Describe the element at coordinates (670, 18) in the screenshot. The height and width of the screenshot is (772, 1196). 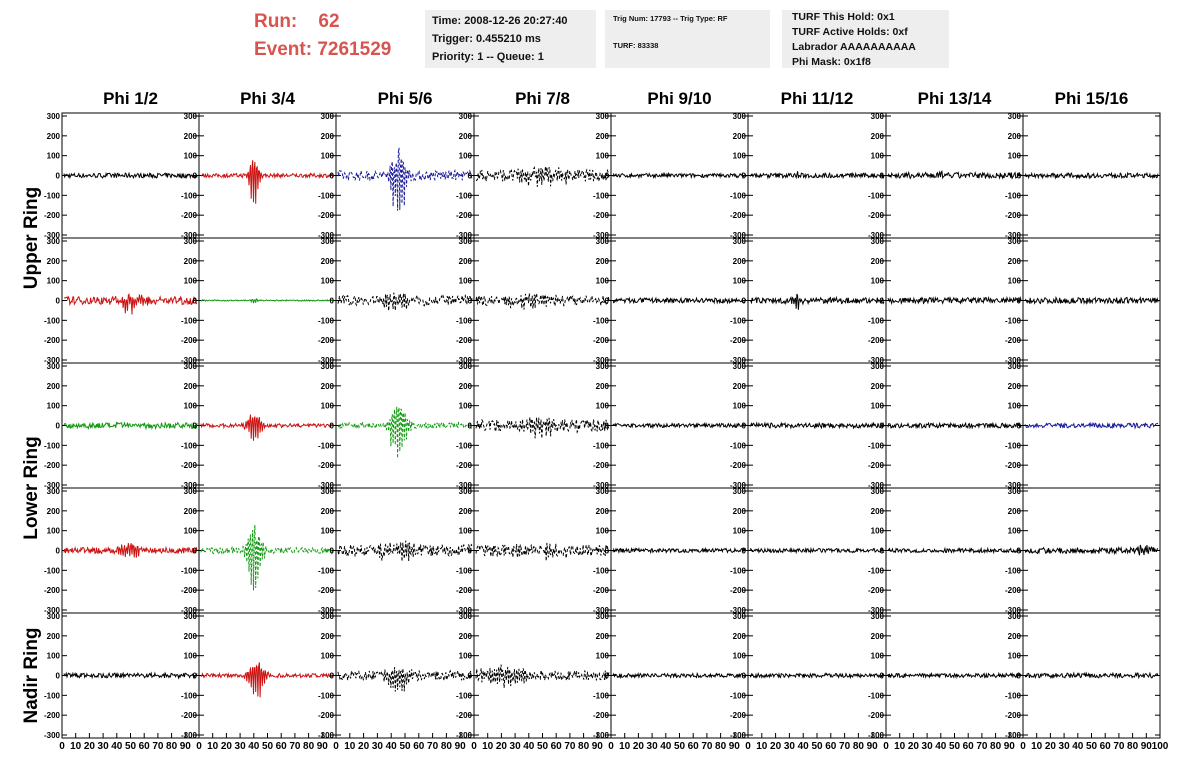
I see `trig-num-text: Trig Num: 17793 -- Trig Type: RF` at that location.